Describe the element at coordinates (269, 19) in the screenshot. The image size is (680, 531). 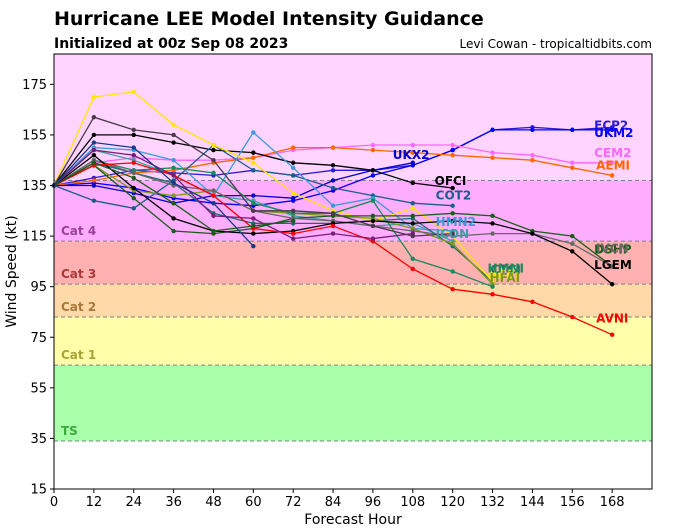
I see `chart-title: Hurricane LEE Model Intensity Guidance` at that location.